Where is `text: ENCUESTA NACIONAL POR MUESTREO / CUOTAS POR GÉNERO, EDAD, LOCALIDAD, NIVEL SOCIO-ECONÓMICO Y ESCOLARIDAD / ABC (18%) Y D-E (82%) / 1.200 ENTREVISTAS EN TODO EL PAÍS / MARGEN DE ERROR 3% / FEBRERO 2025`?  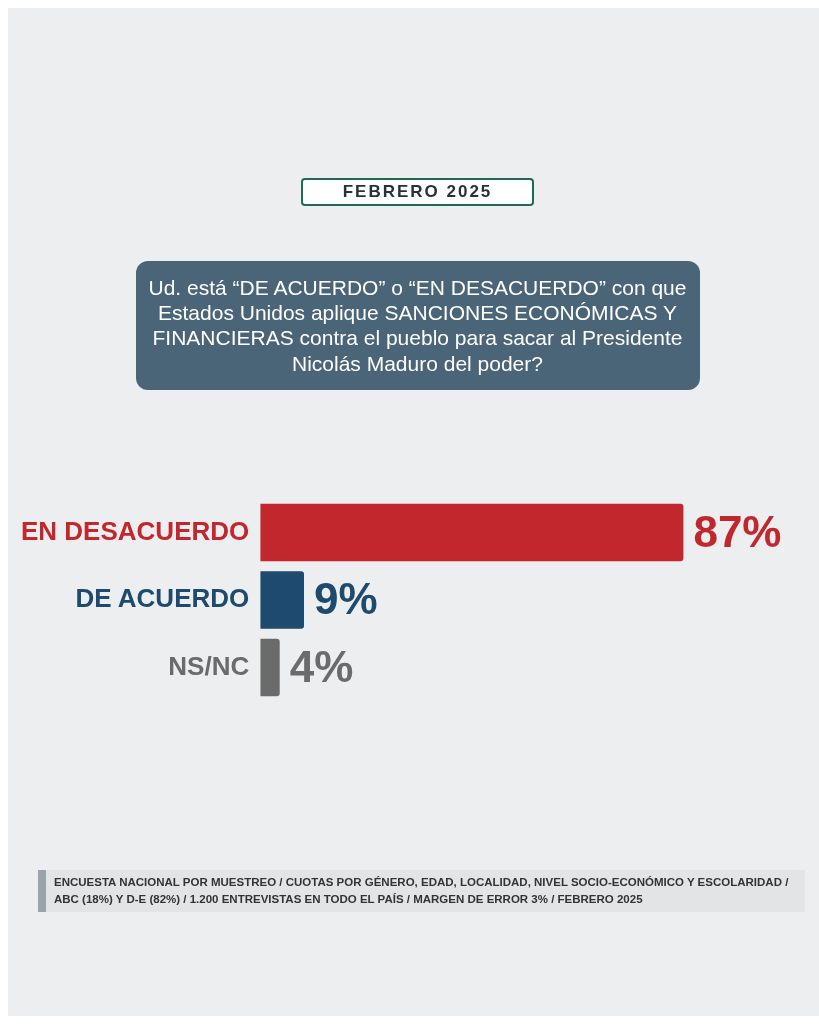 text: ENCUESTA NACIONAL POR MUESTREO / CUOTAS POR GÉNERO, EDAD, LOCALIDAD, NIVEL SOCIO-ECONÓMICO Y ESCOLARIDAD / ABC (18%) Y D-E (82%) / 1.200 ENTREVISTAS EN TODO EL PAÍS / MARGEN DE ERROR 3% / FEBRERO 2025 is located at coordinates (422, 890).